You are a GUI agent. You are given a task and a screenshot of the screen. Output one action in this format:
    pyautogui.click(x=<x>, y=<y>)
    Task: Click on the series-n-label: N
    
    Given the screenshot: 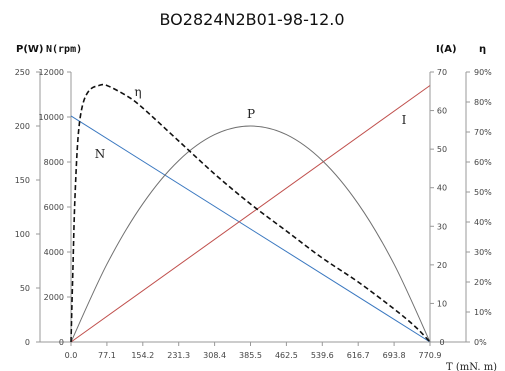 What is the action you would take?
    pyautogui.click(x=100, y=154)
    